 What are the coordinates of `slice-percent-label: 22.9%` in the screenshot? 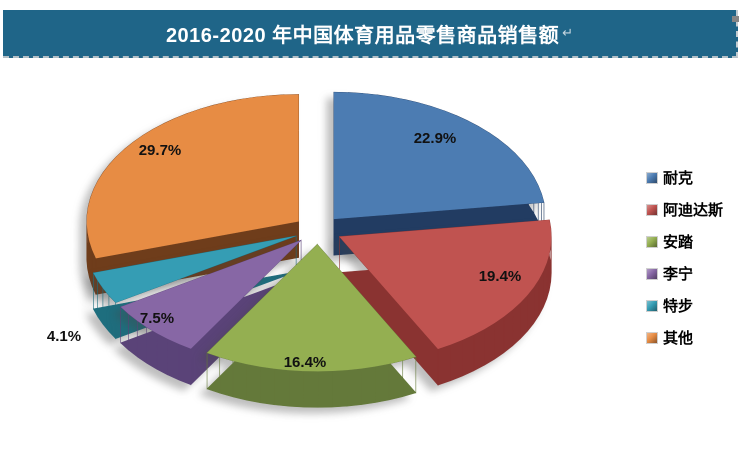 It's located at (435, 138).